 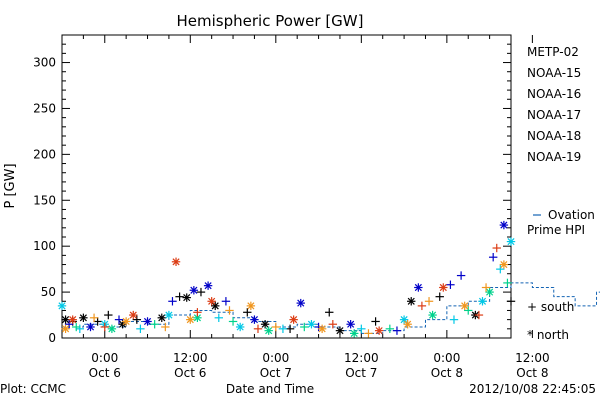 What do you see at coordinates (33, 389) in the screenshot?
I see `footer-plot-source: Plot: CCMC` at bounding box center [33, 389].